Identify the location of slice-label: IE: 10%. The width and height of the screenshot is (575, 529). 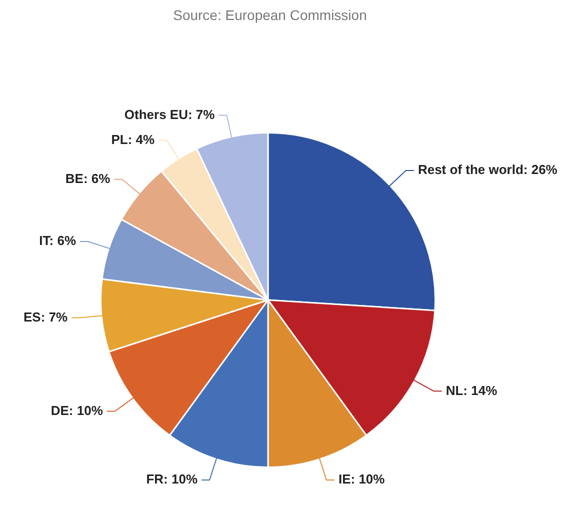
(362, 479).